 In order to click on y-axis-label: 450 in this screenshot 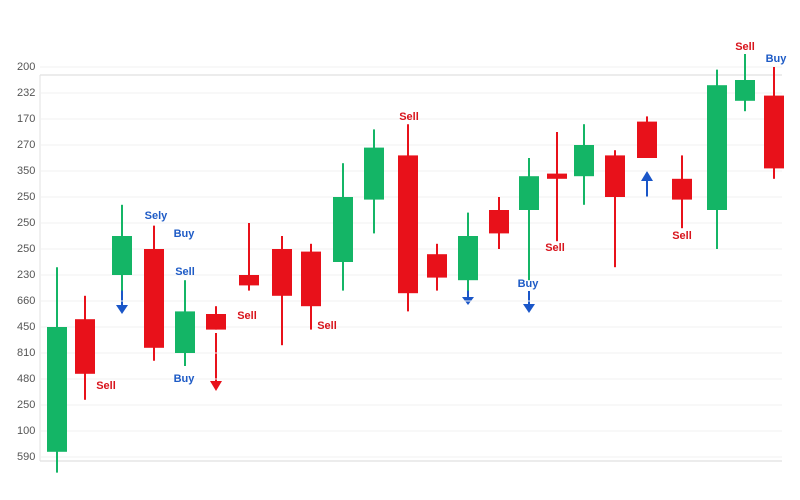, I will do `click(26, 327)`.